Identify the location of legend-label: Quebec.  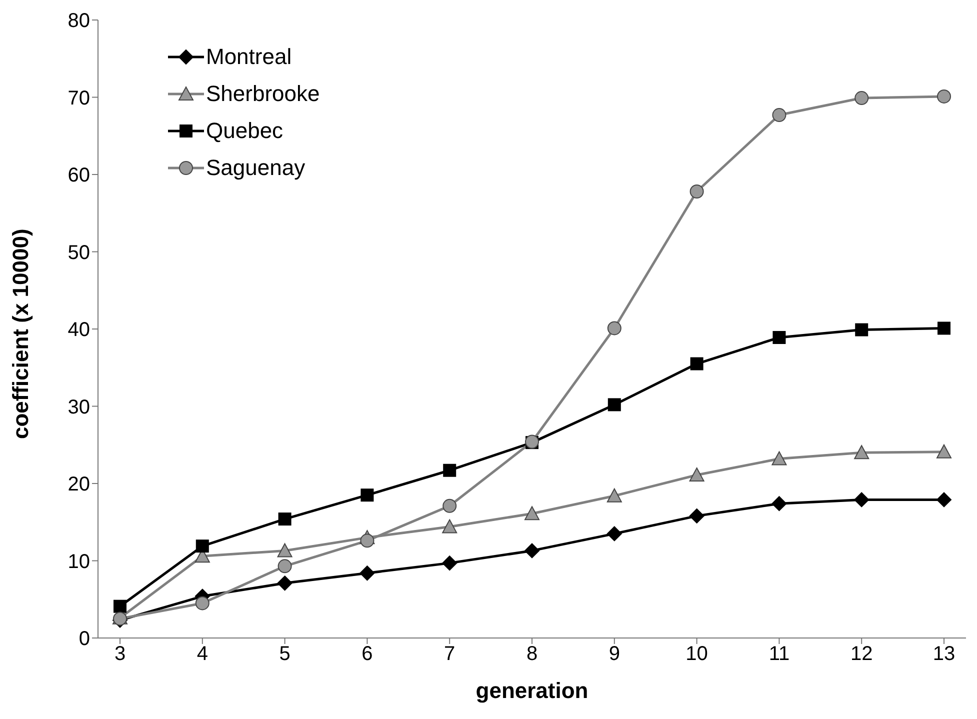
(245, 131).